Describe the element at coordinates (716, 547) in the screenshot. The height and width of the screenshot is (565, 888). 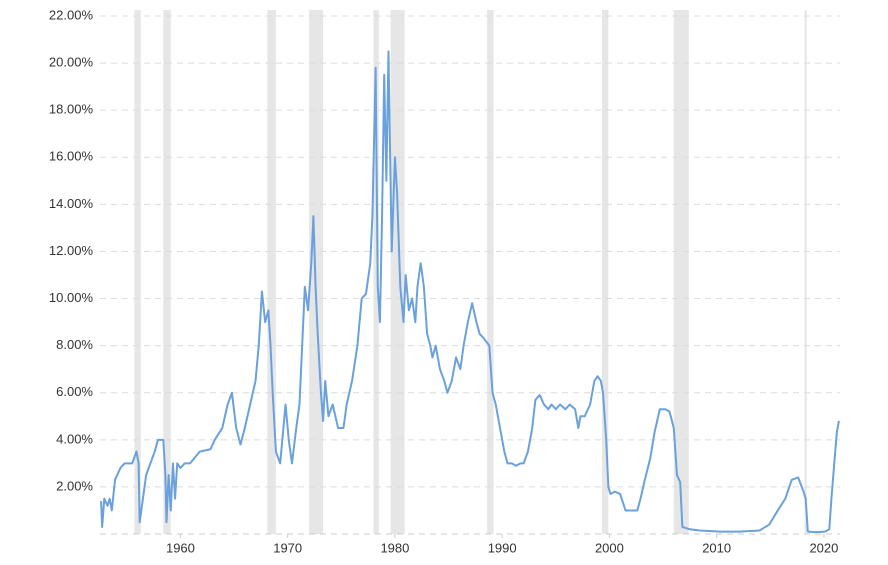
I see `x-tick-label: 2010` at that location.